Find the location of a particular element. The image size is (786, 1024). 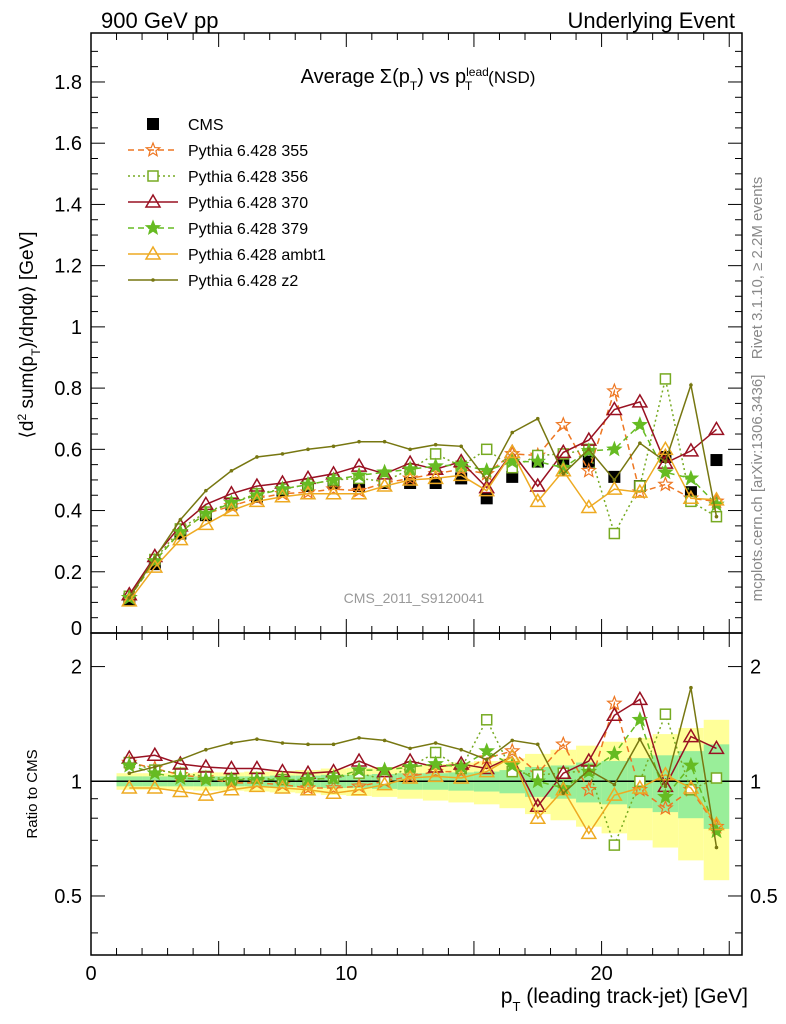

legend-label: CMS is located at coordinates (206, 125).